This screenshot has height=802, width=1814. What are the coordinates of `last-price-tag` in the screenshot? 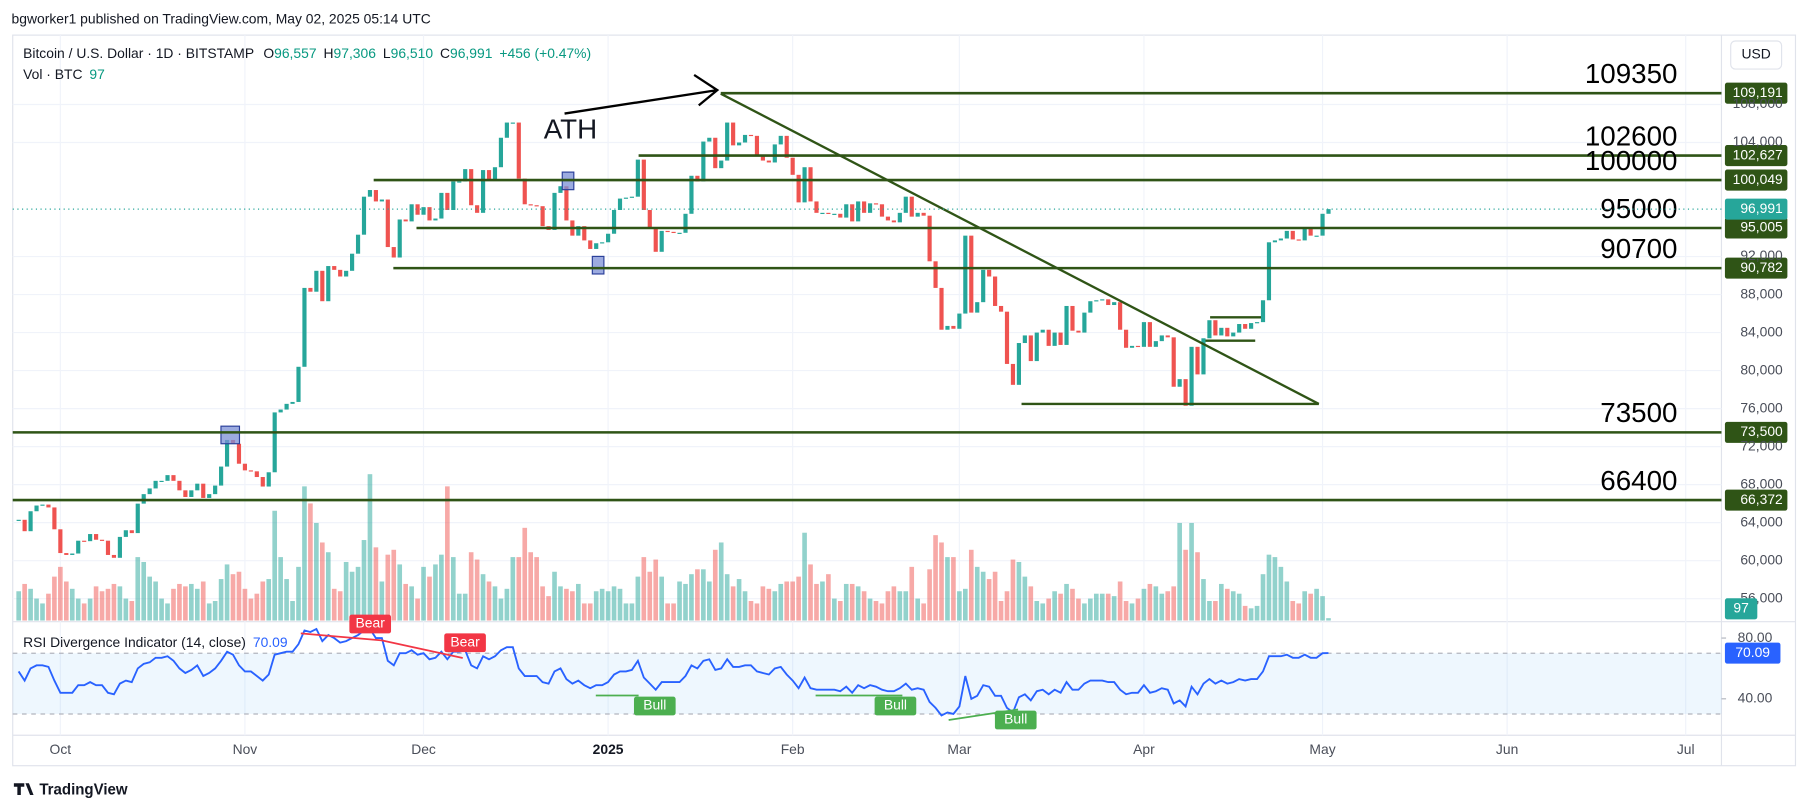 It's located at (1756, 209).